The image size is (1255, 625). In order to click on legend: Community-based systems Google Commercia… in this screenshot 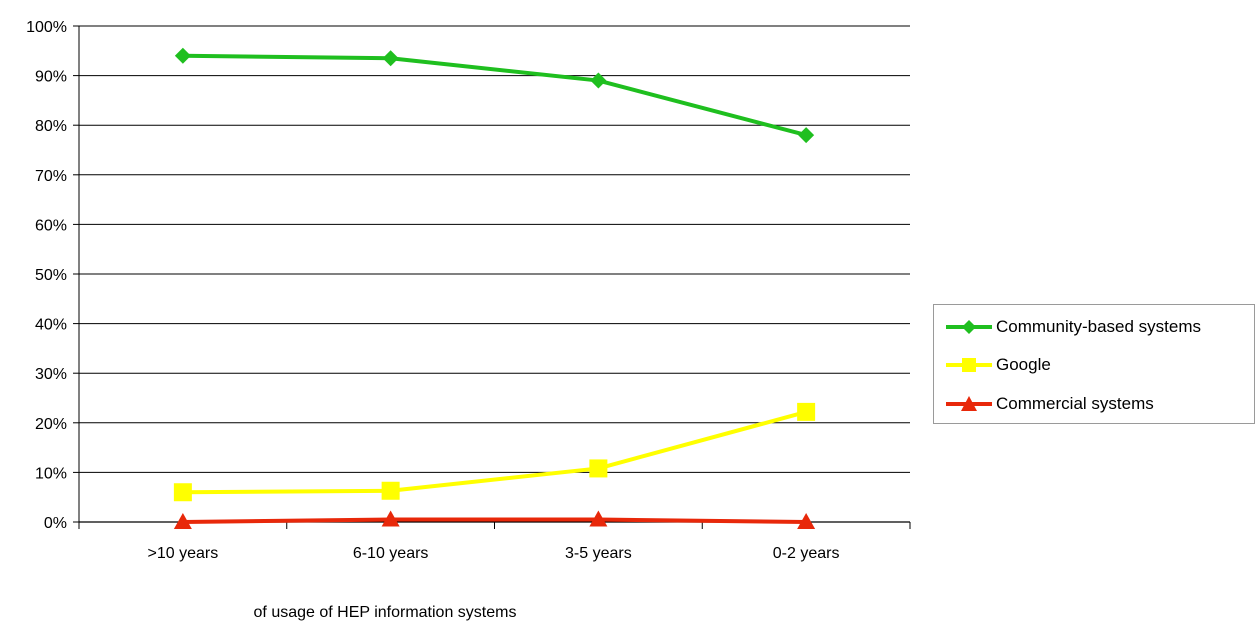, I will do `click(1094, 364)`.